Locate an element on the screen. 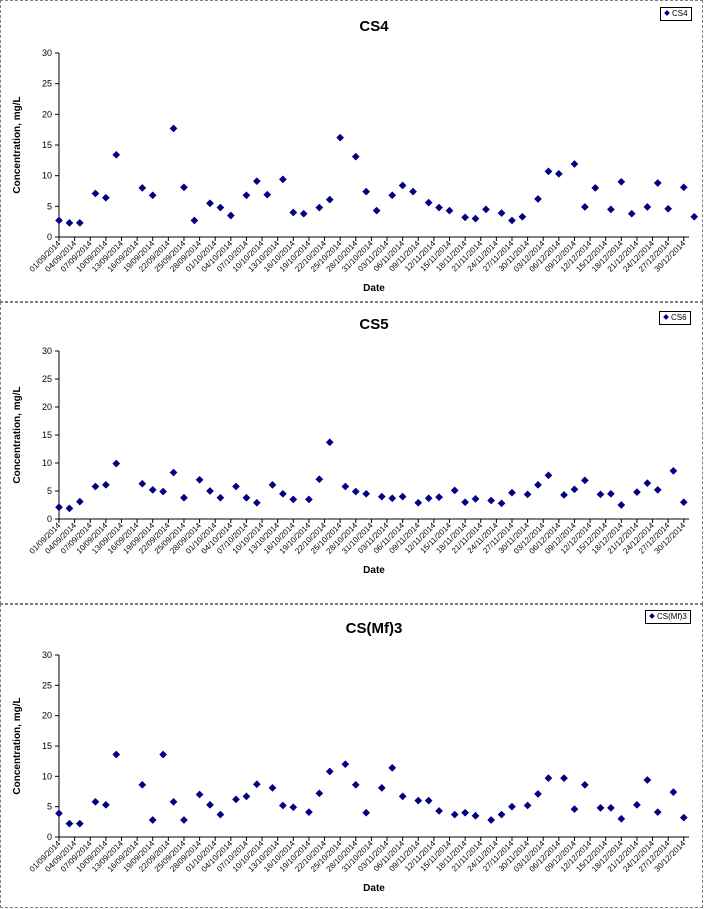  legend-entry: CS4 is located at coordinates (680, 13).